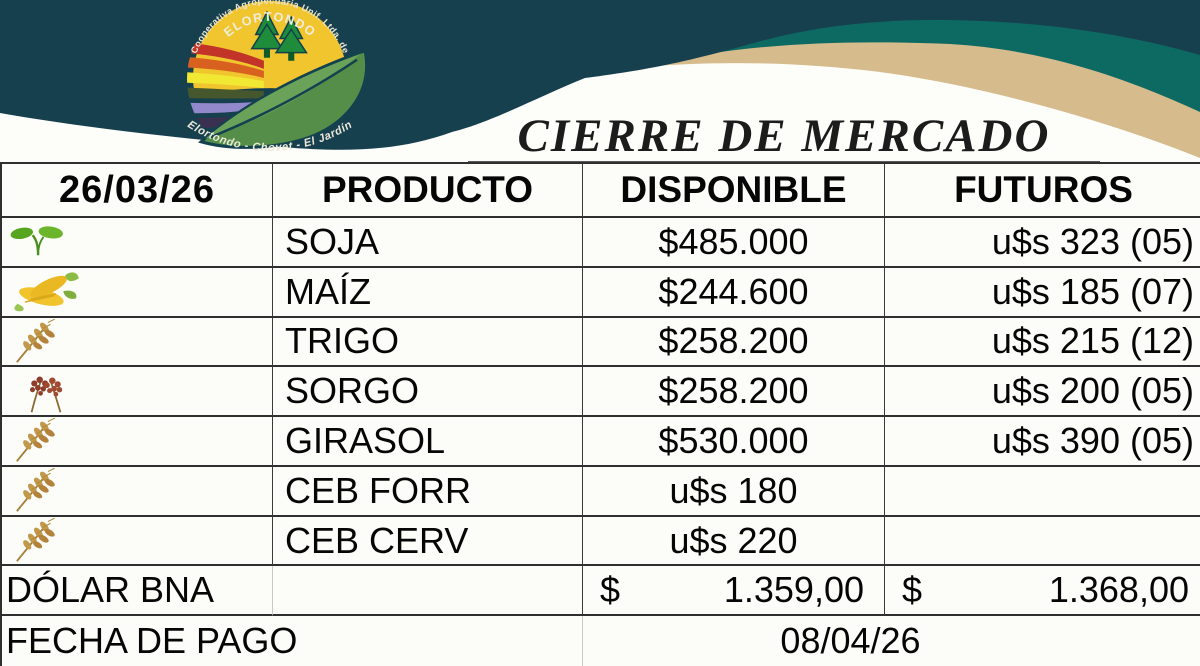  I want to click on sorghum-icon, so click(46, 391).